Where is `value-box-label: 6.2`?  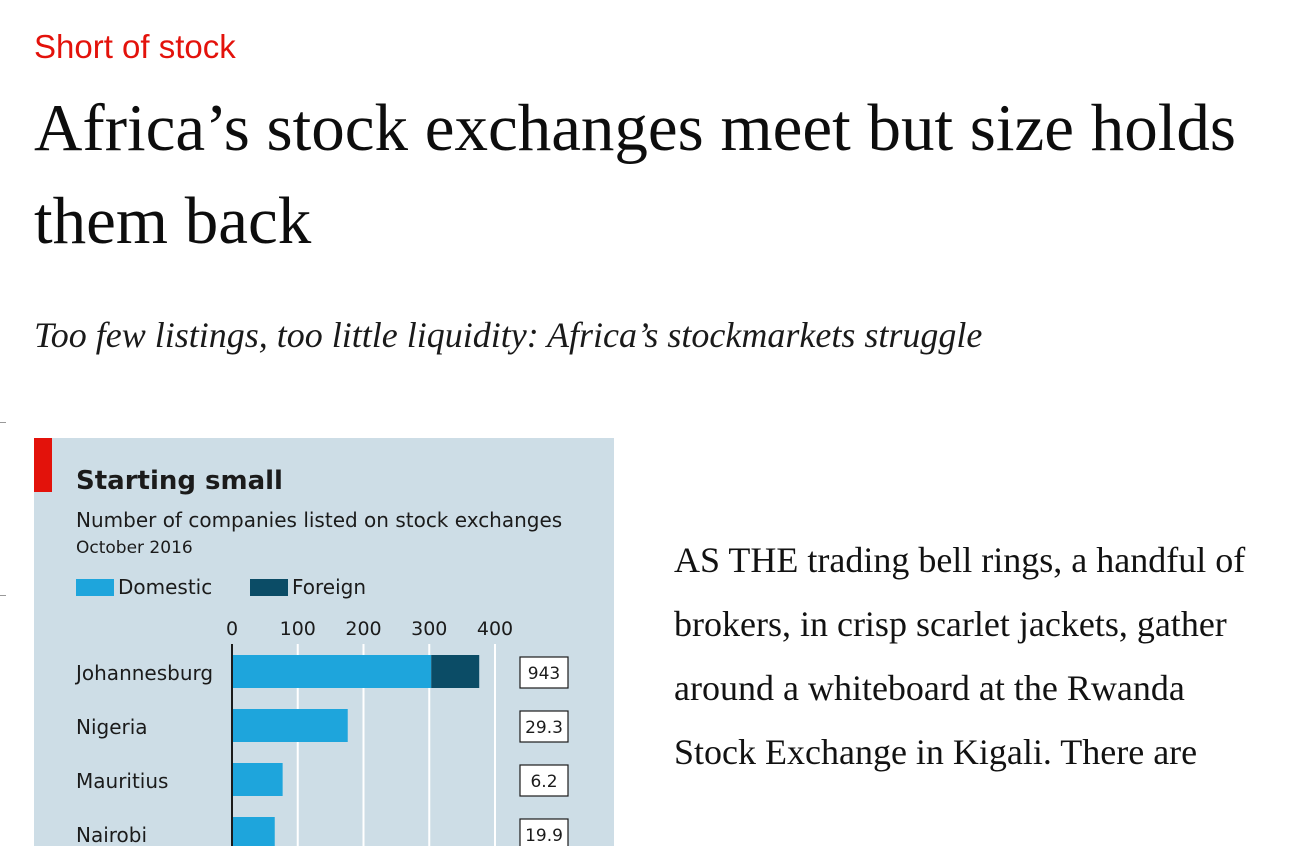 value-box-label: 6.2 is located at coordinates (543, 782).